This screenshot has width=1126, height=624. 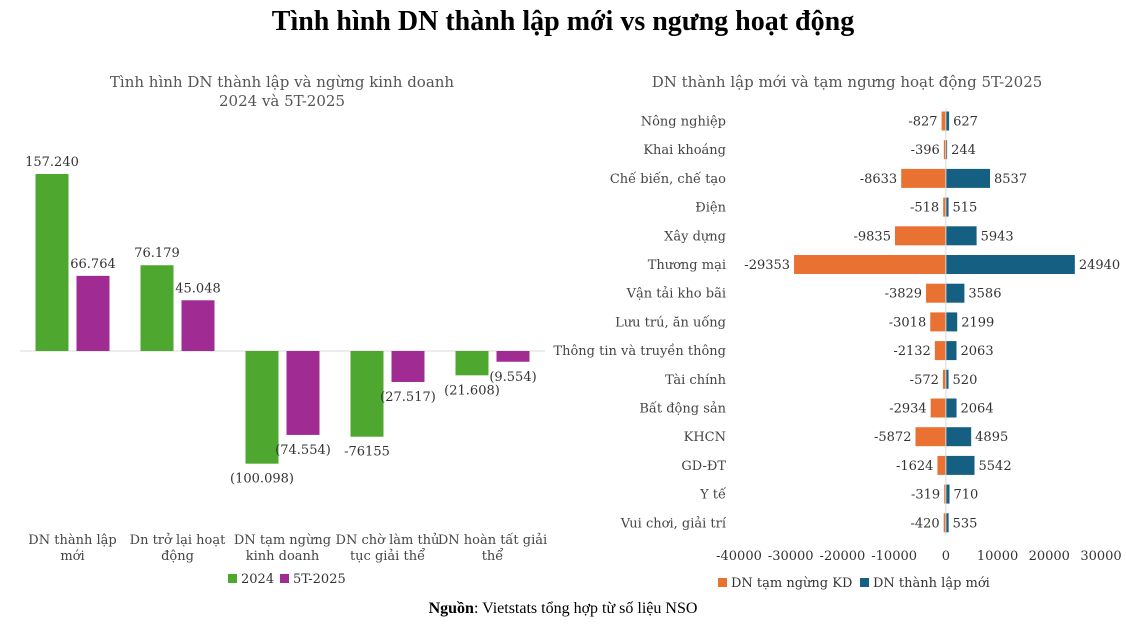 What do you see at coordinates (93, 264) in the screenshot?
I see `data-label: 66.764` at bounding box center [93, 264].